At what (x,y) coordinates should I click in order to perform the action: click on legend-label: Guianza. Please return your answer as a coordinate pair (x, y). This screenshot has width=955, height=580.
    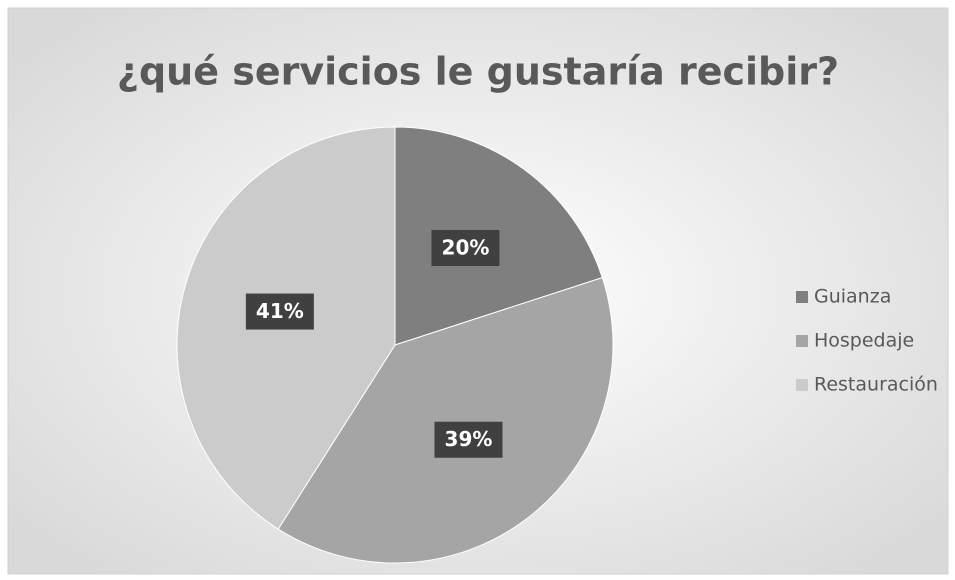
    Looking at the image, I should click on (852, 297).